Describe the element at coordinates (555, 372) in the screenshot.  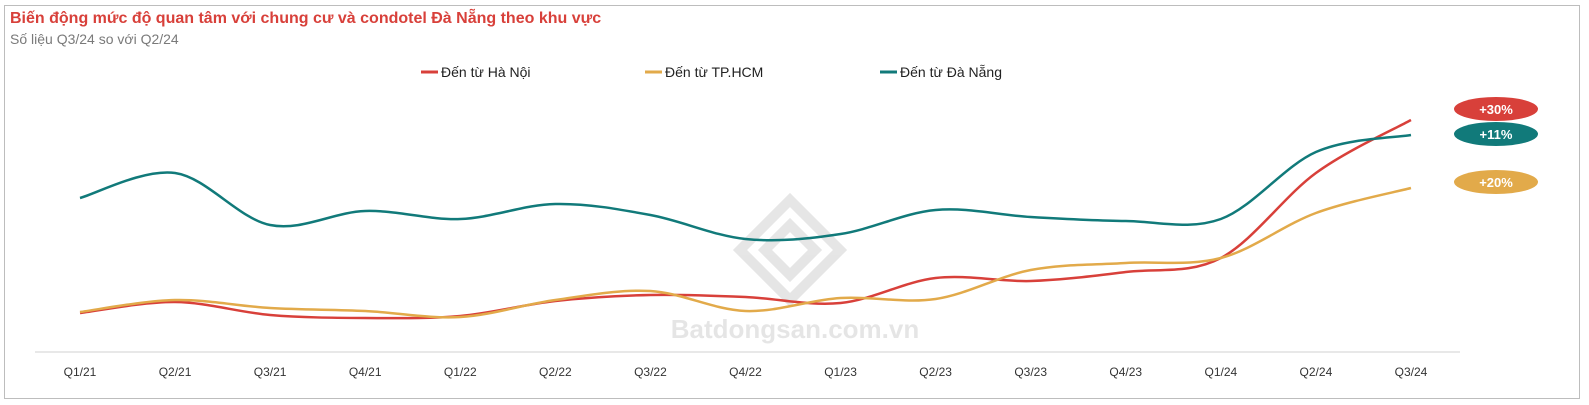
I see `x-tick-label: Q2/22` at that location.